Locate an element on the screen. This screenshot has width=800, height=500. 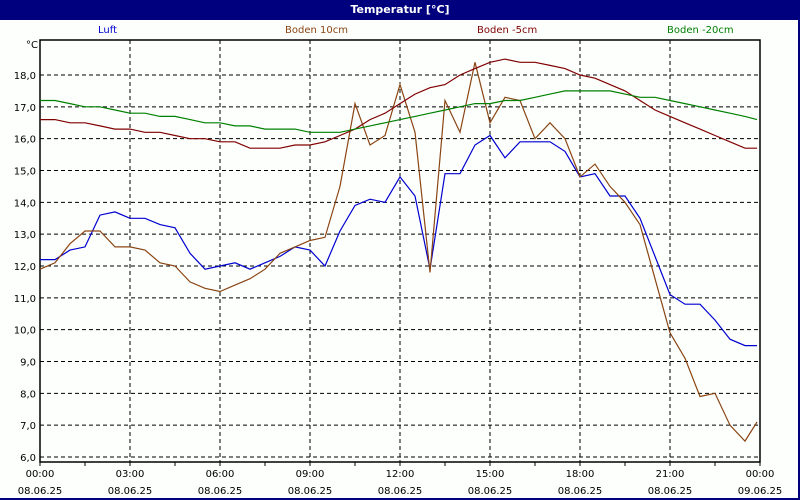
x-tick-date: 09.06.25 is located at coordinates (760, 491).